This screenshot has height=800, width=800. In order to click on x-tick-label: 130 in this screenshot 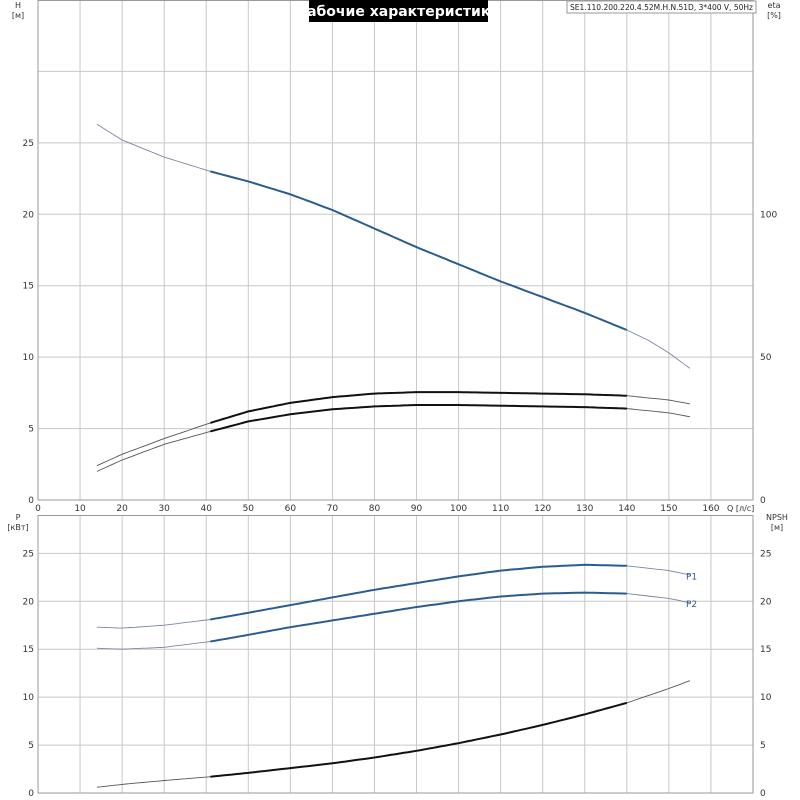, I will do `click(584, 509)`.